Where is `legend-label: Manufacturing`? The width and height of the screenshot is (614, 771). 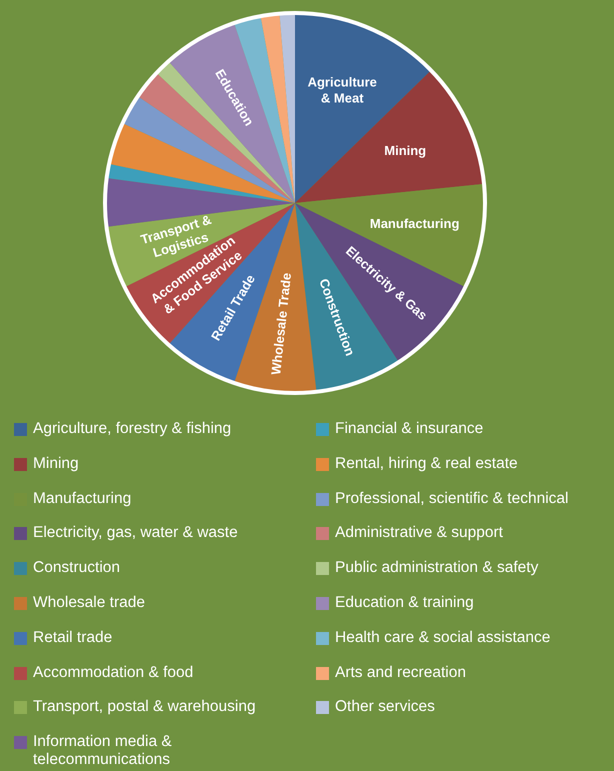
legend-label: Manufacturing is located at coordinates (82, 499).